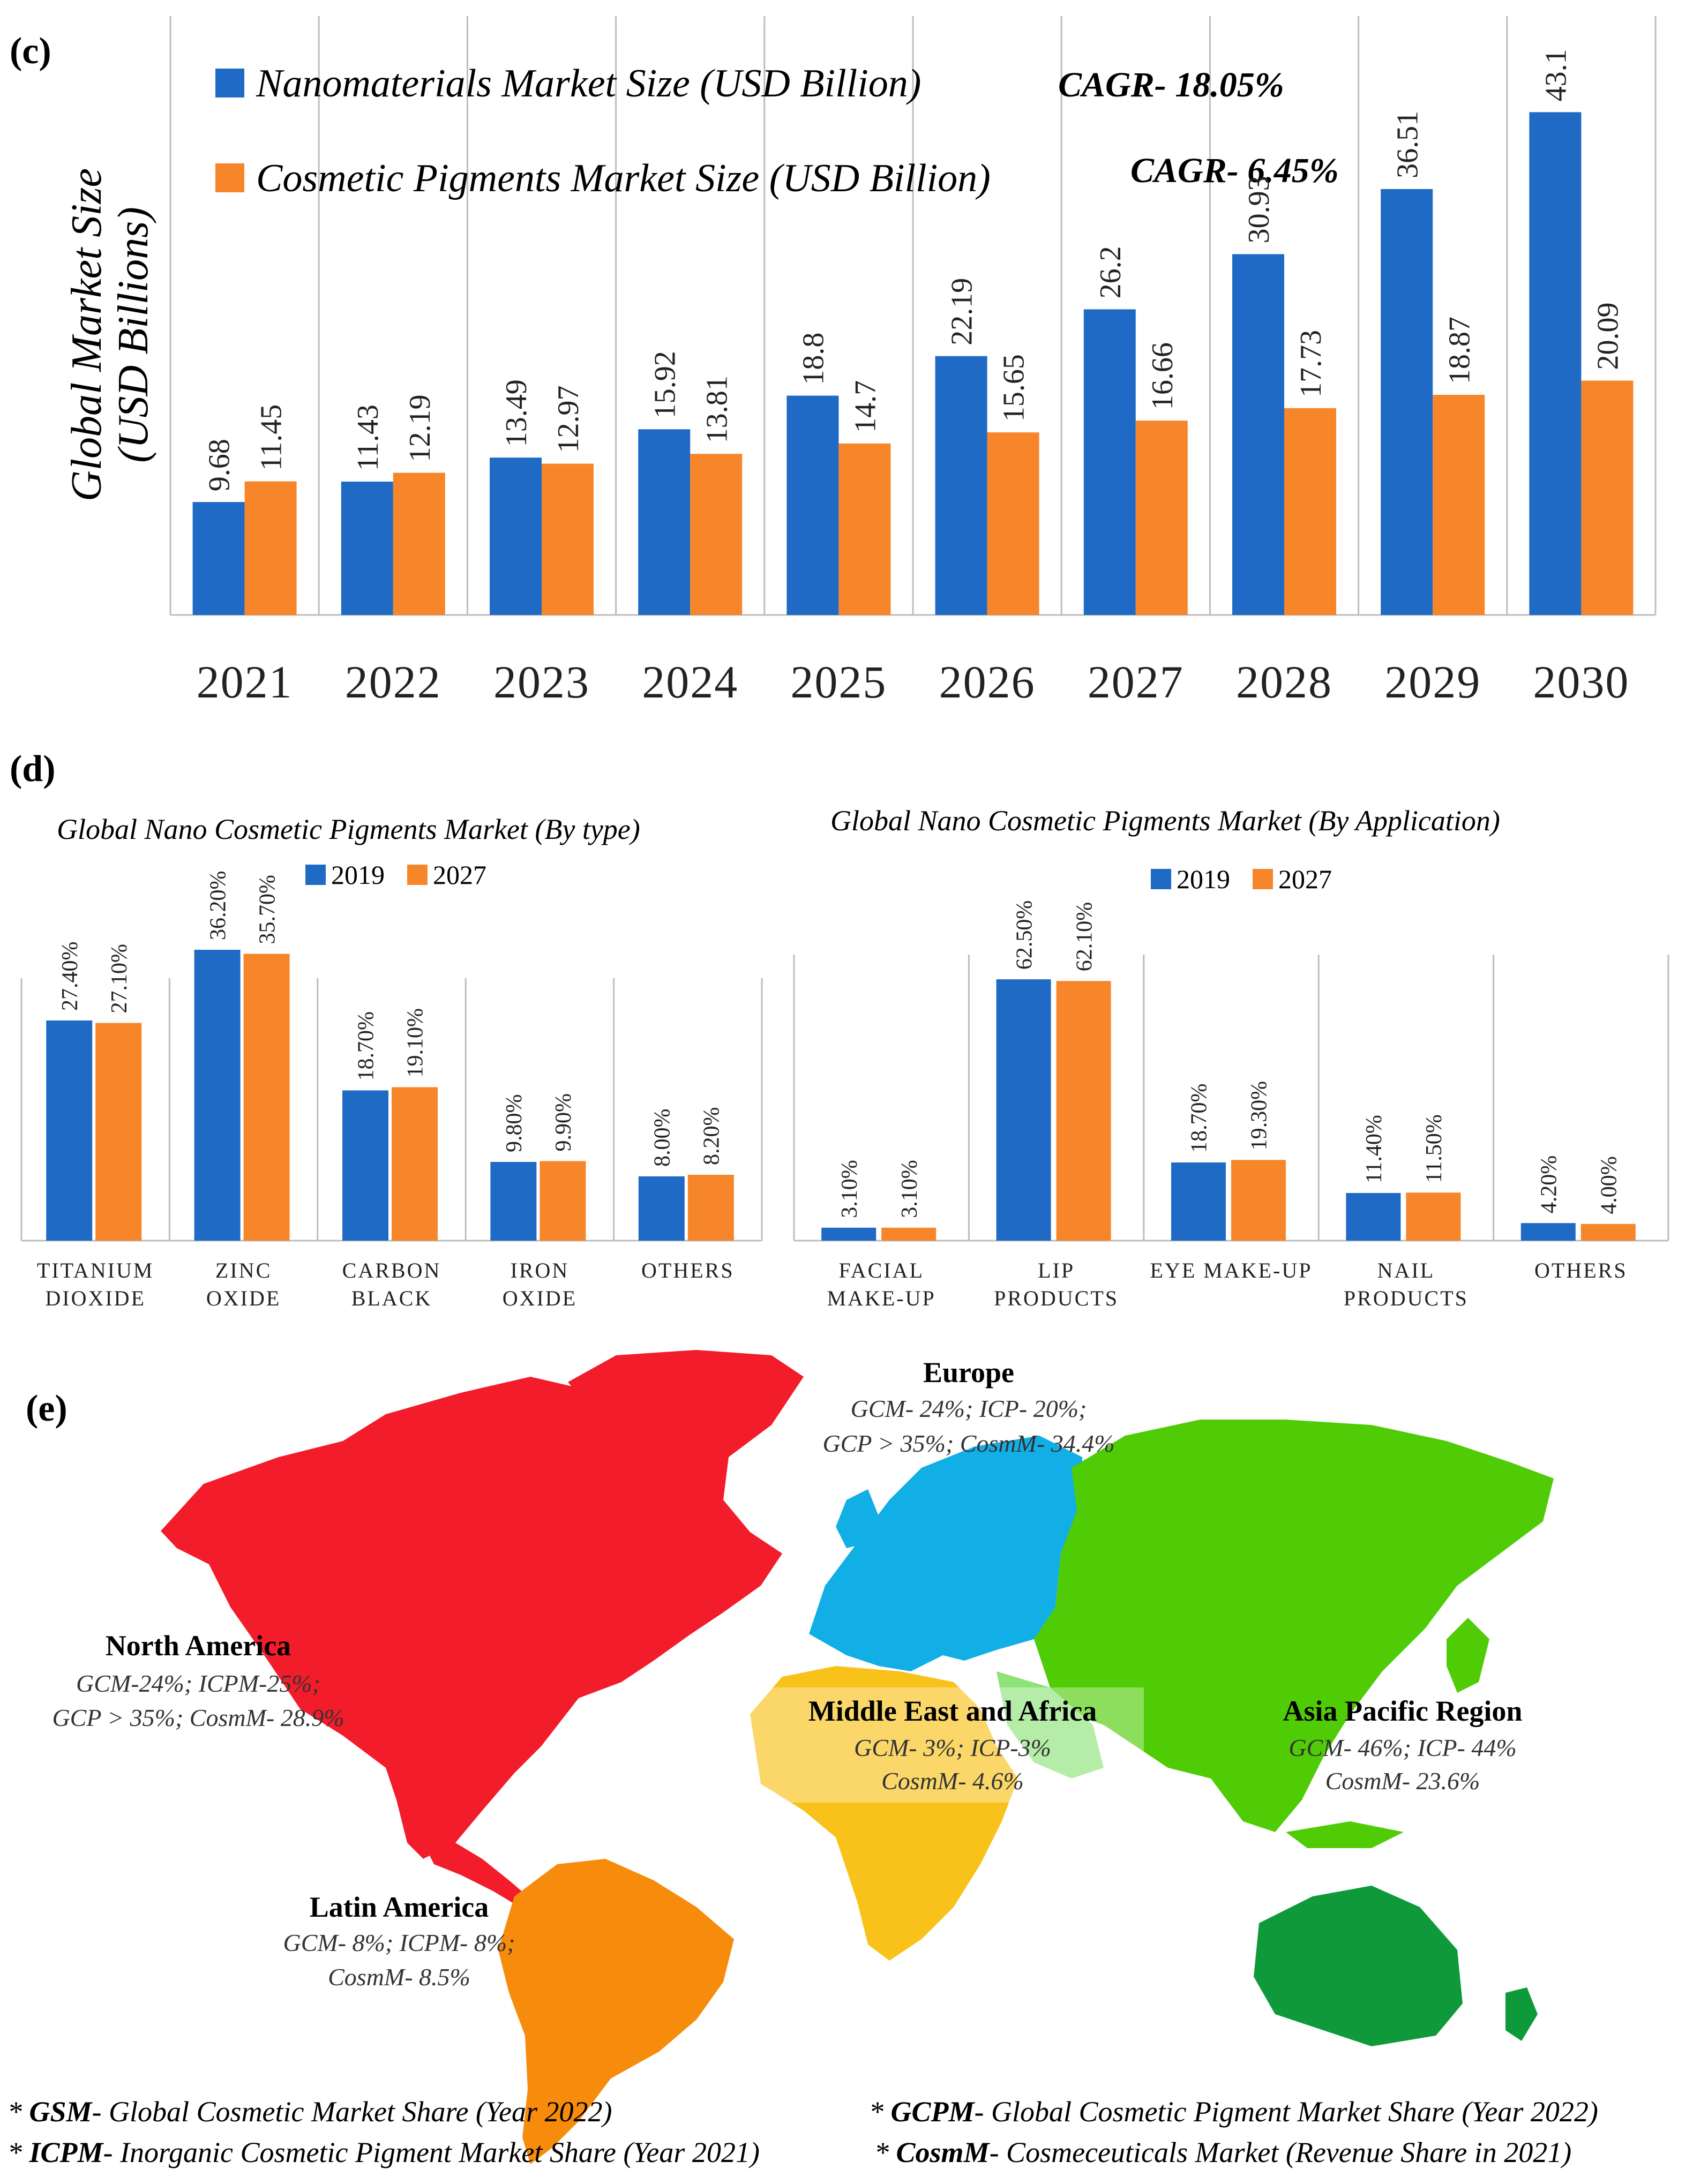 Image resolution: width=1693 pixels, height=2184 pixels. Describe the element at coordinates (952, 1747) in the screenshot. I see `mea-line1: GCM- 3%; ICP-3%` at that location.